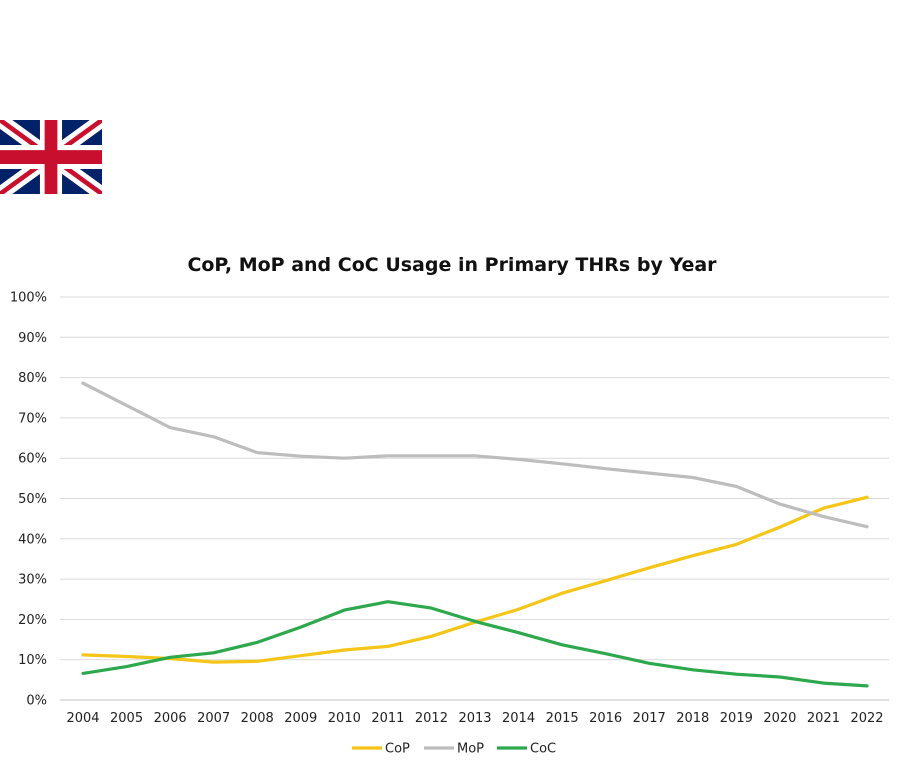  I want to click on series-line-coc, so click(475, 644).